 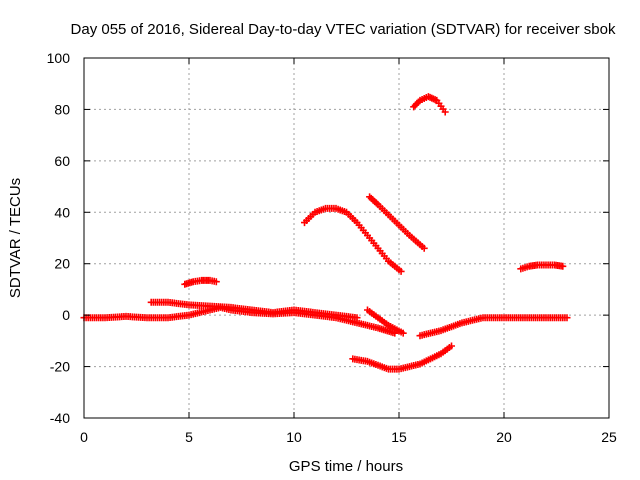 I want to click on x-tick-label: 0, so click(x=84, y=437).